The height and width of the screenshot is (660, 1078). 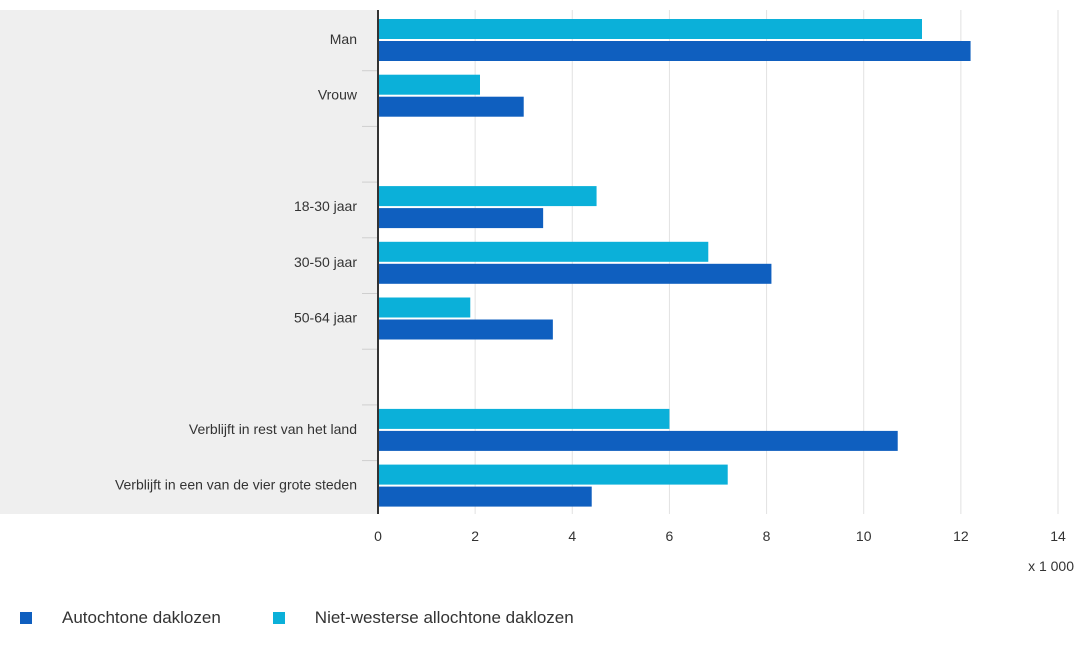 What do you see at coordinates (1058, 536) in the screenshot?
I see `x-tick-label: 14` at bounding box center [1058, 536].